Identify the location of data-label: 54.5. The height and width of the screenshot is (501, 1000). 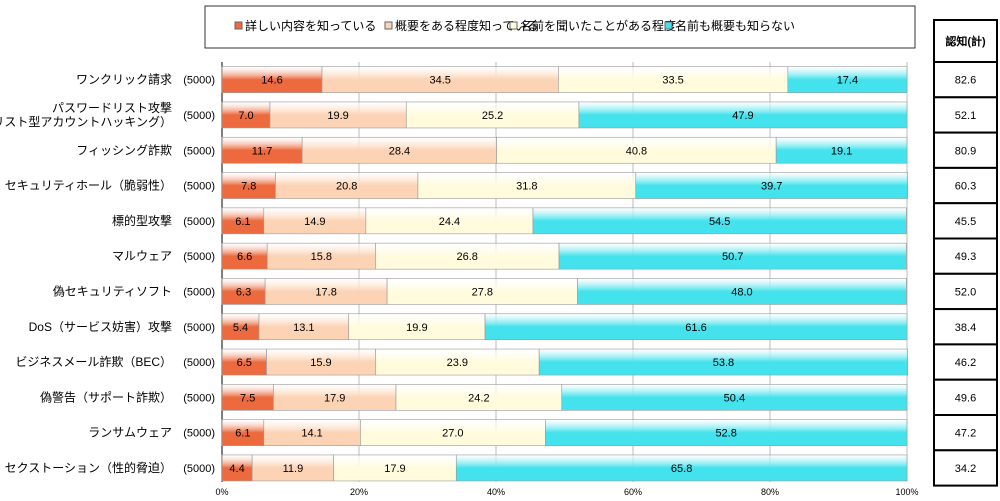
(719, 222).